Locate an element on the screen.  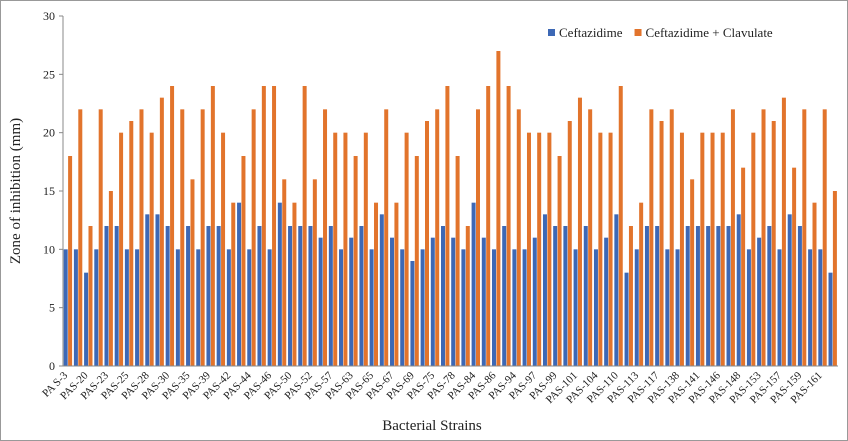
y-tick-label: 5 is located at coordinates (52, 308).